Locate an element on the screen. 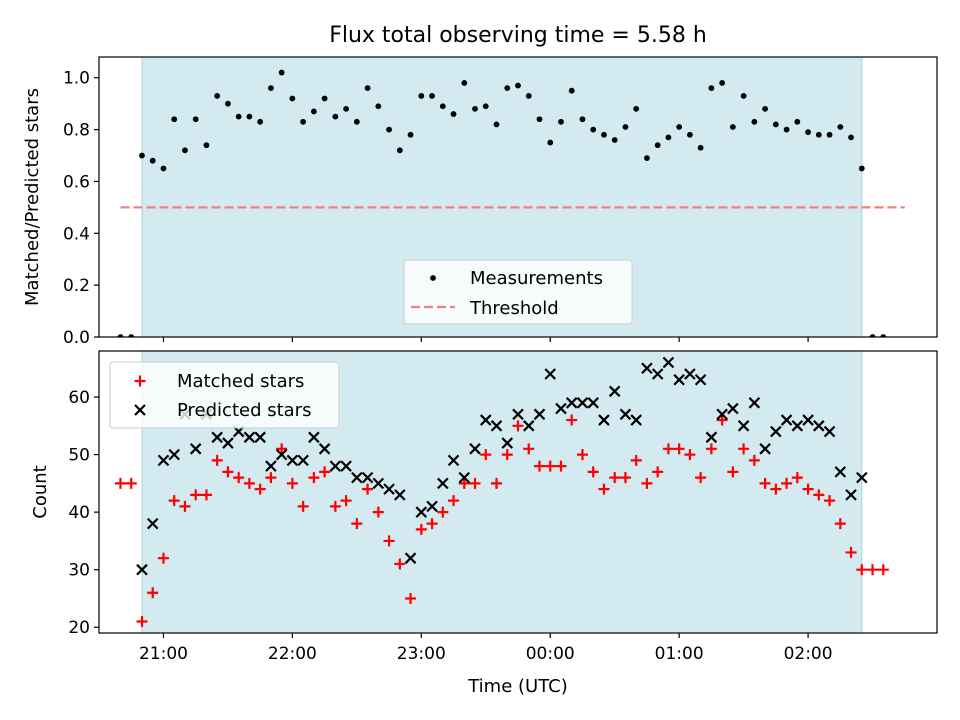 This screenshot has height=720, width=960. y-tick-label: 0.0 is located at coordinates (76, 338).